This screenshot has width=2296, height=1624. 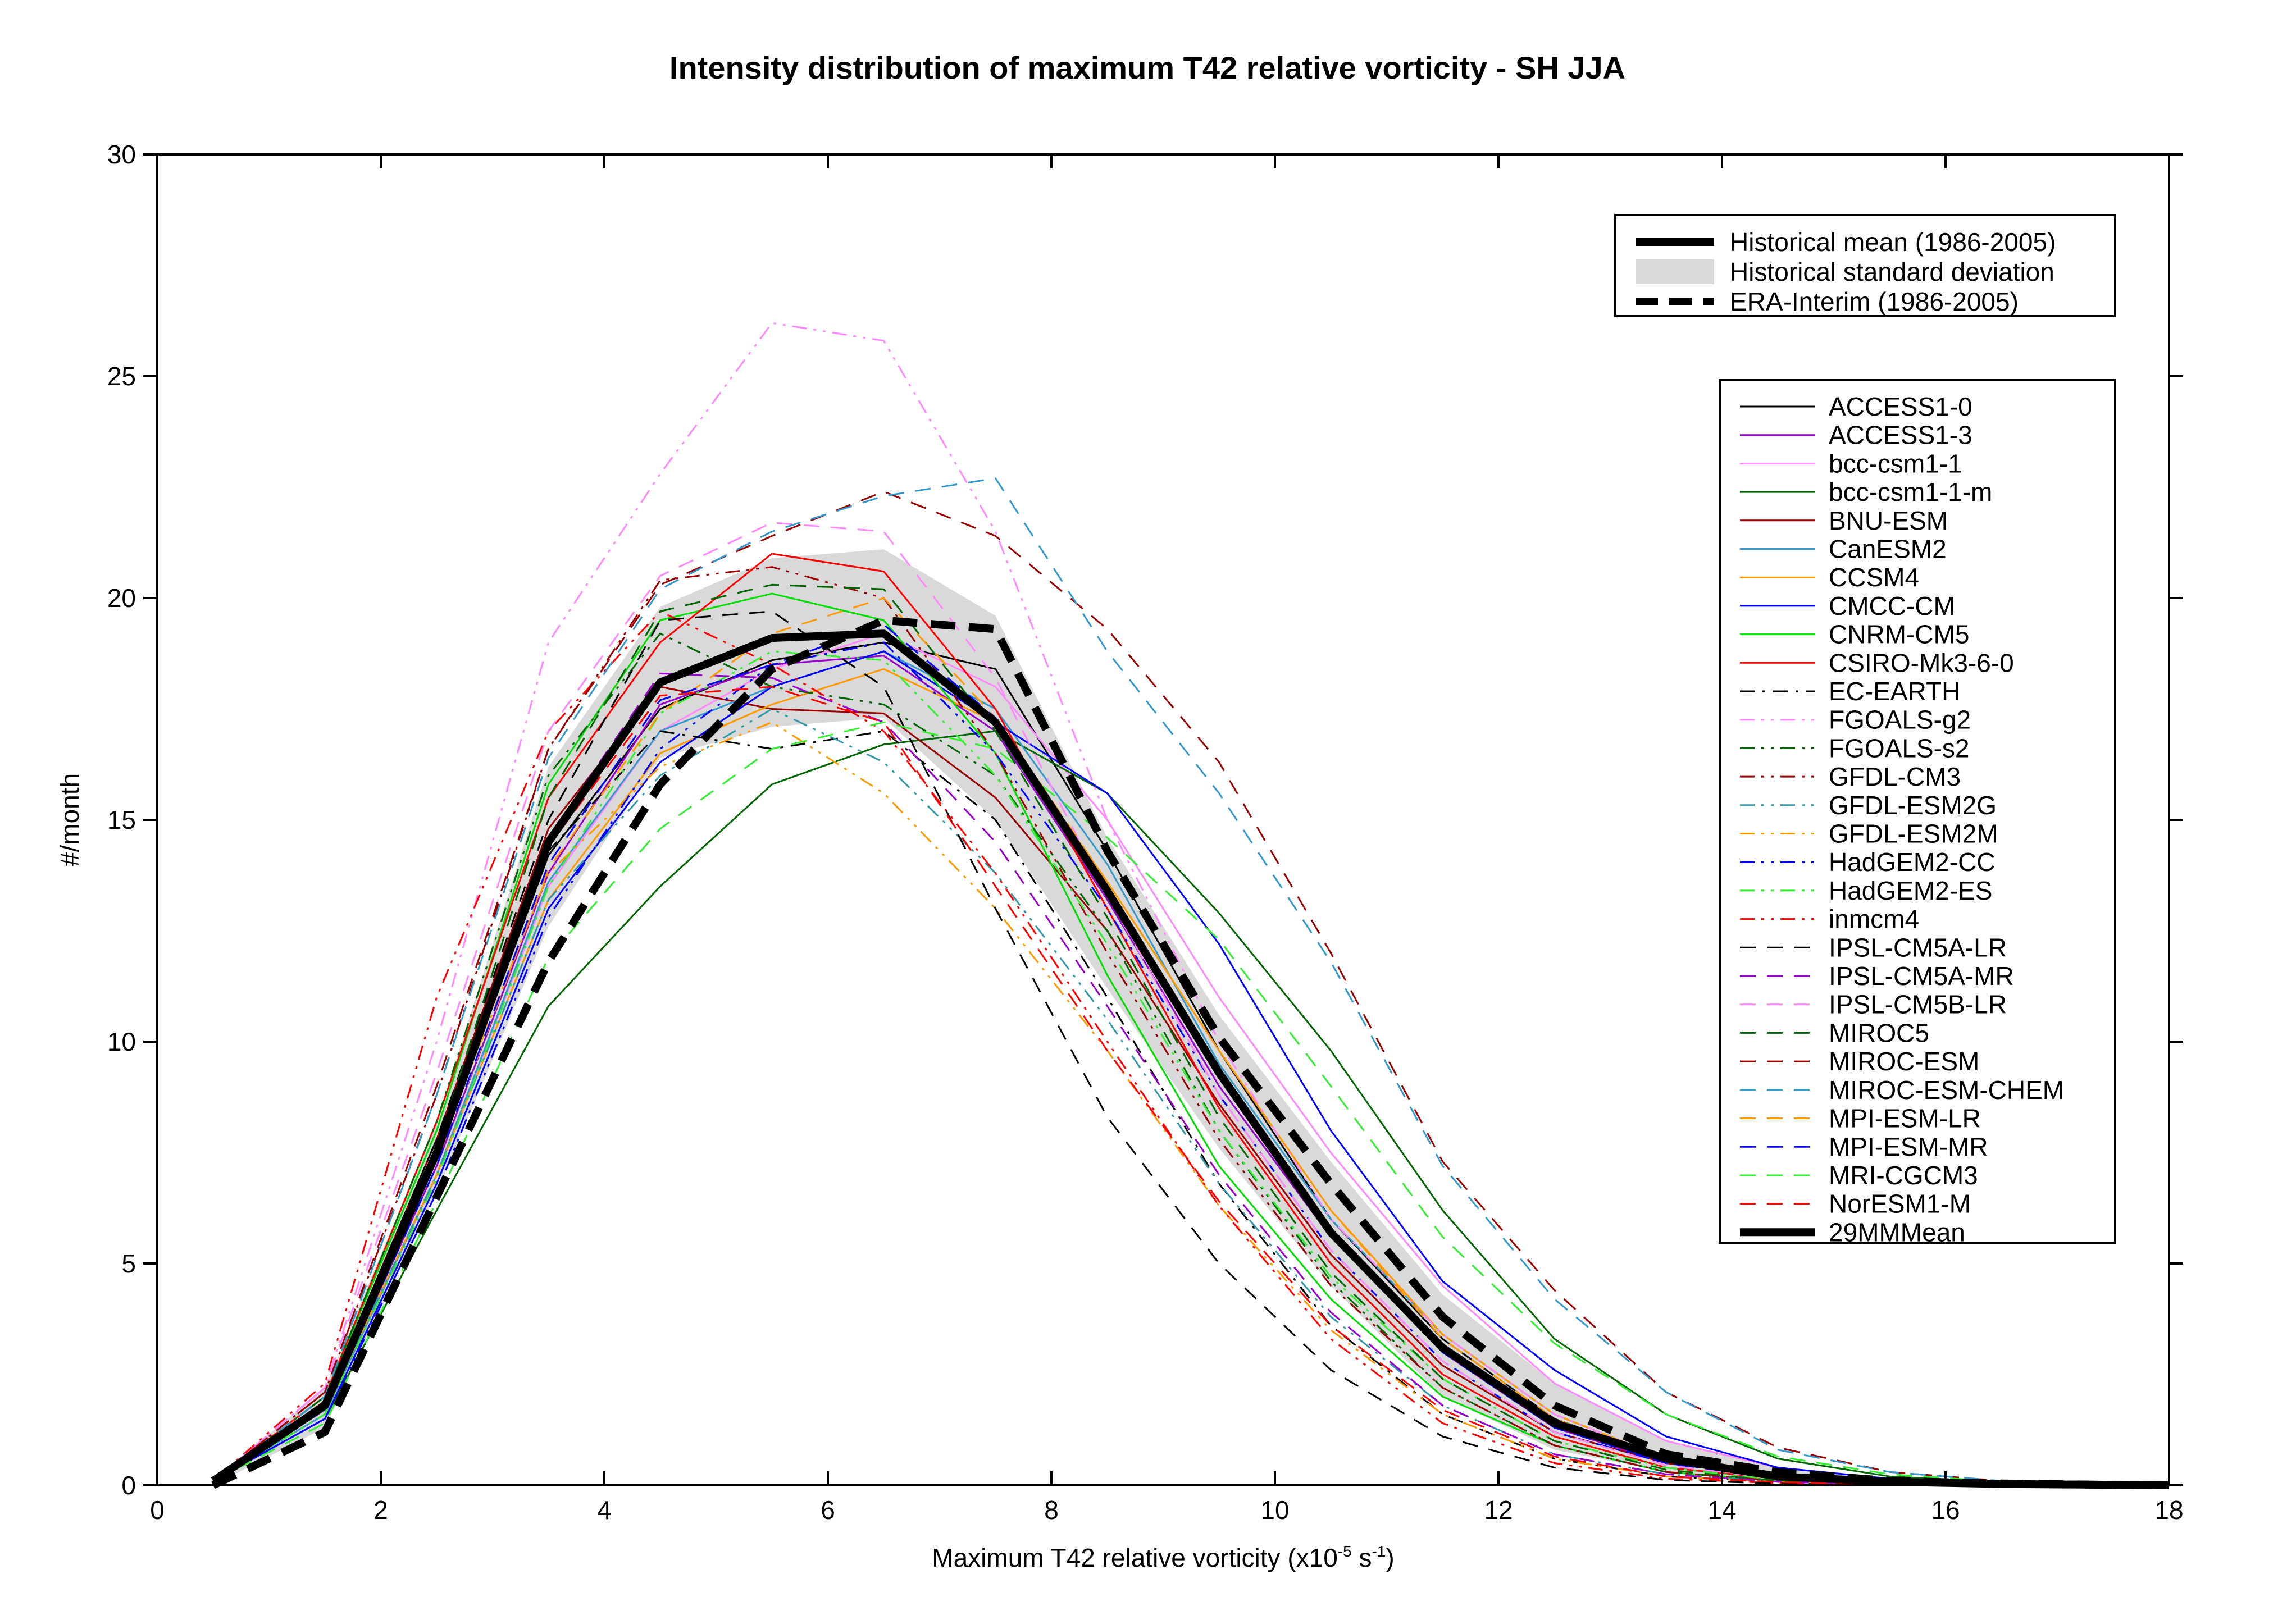 I want to click on legend-label: GFDL-ESM2M, so click(x=1913, y=834).